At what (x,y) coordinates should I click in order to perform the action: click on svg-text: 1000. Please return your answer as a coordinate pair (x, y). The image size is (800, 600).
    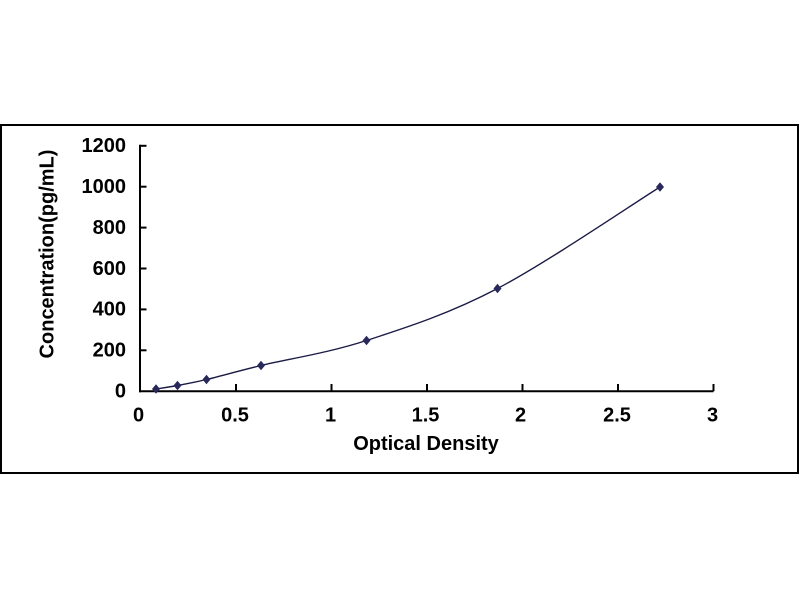
    Looking at the image, I should click on (104, 187).